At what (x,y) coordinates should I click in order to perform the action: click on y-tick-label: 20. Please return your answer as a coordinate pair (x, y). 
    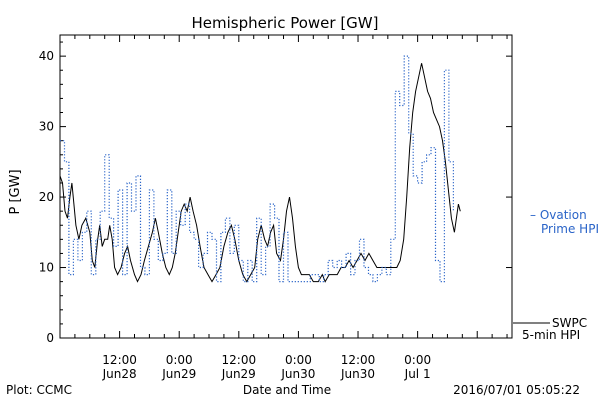
    Looking at the image, I should click on (46, 197).